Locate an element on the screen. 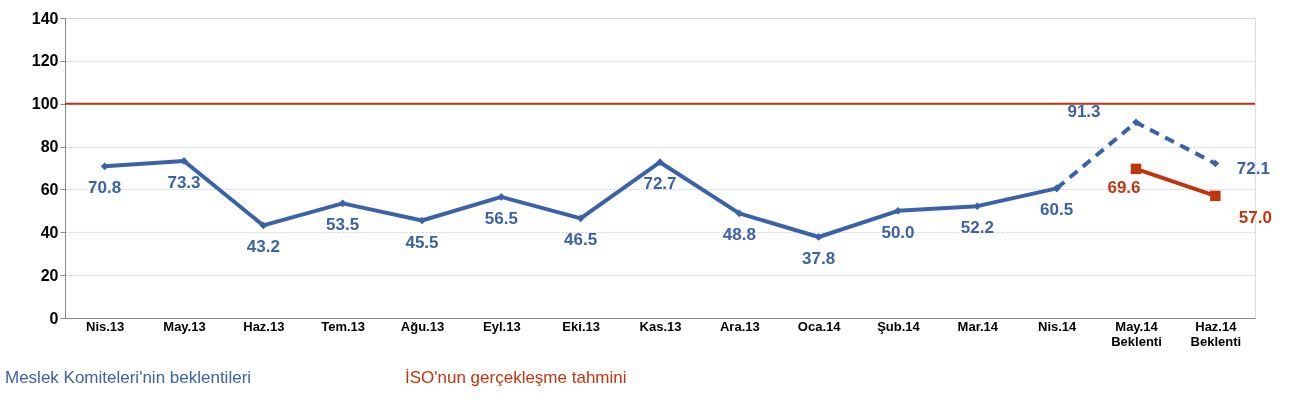 The width and height of the screenshot is (1291, 418). y-tick-label: 40 is located at coordinates (49, 232).